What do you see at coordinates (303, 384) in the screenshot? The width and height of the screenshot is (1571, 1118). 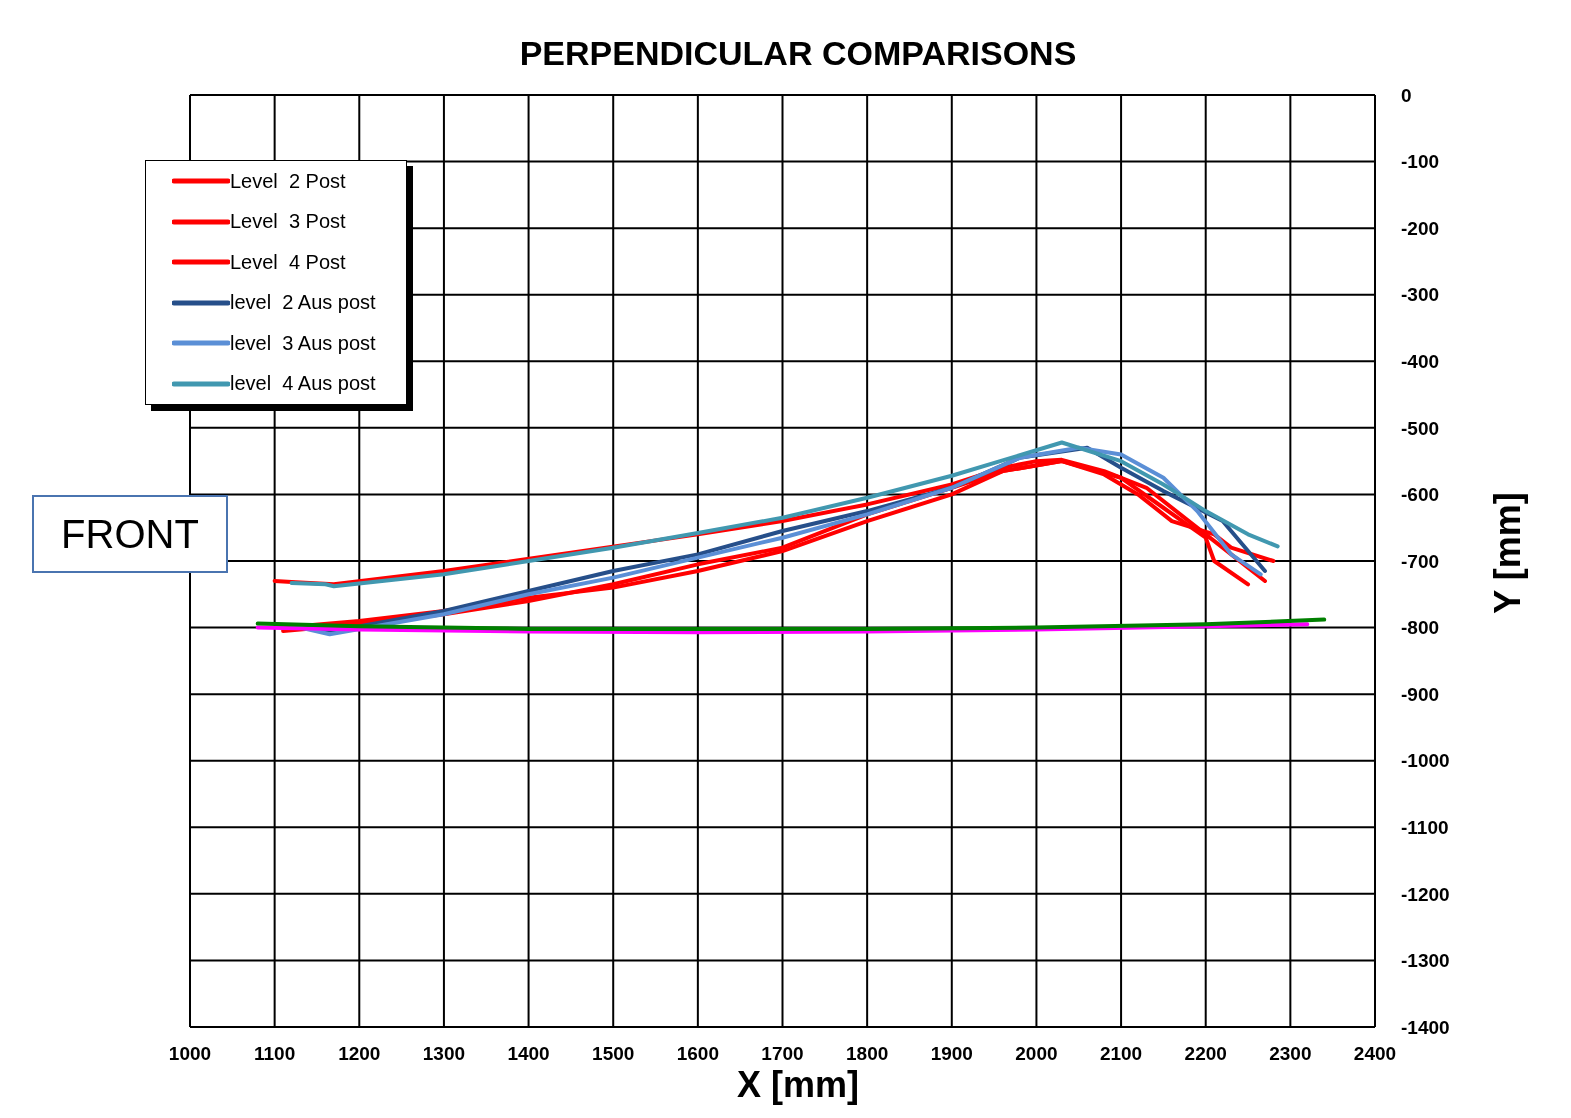 I see `legend-label: level 4 Aus post` at bounding box center [303, 384].